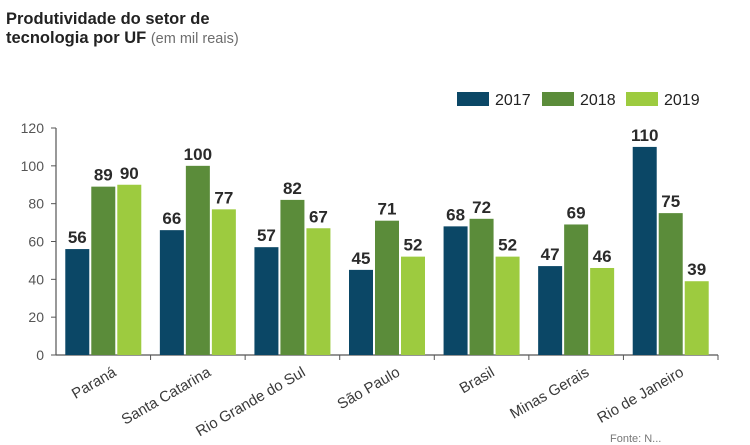  What do you see at coordinates (36, 317) in the screenshot?
I see `y-tick-label: 20` at bounding box center [36, 317].